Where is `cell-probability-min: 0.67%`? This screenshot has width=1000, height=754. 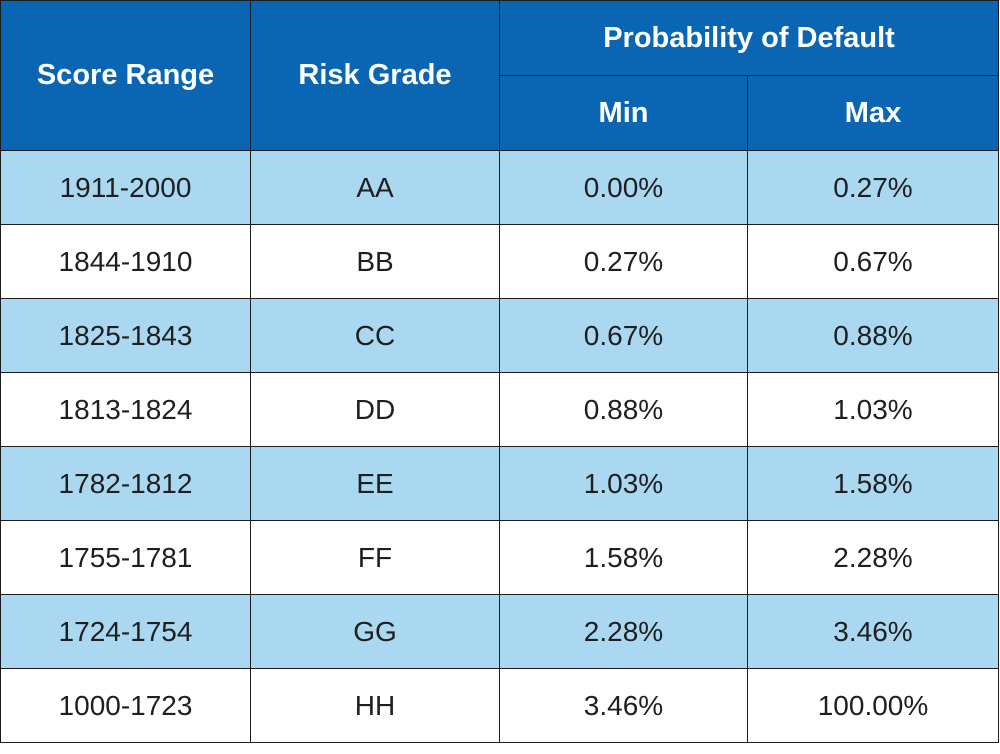 cell-probability-min: 0.67% is located at coordinates (623, 335).